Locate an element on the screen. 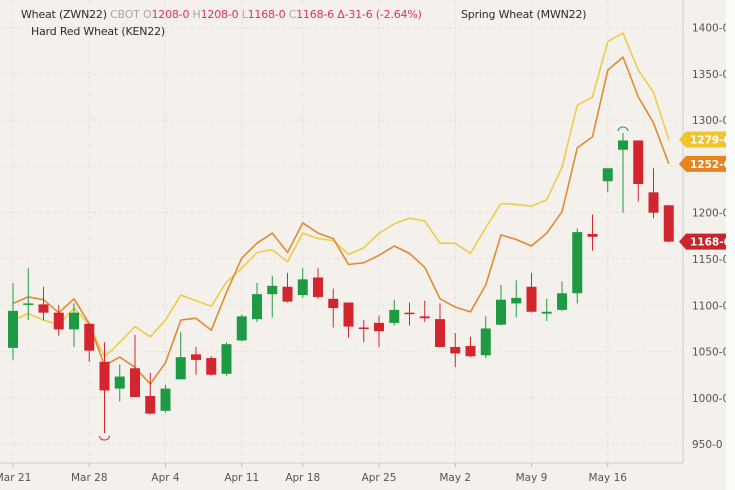 Image resolution: width=735 pixels, height=490 pixels. right-edge is located at coordinates (730, 245).